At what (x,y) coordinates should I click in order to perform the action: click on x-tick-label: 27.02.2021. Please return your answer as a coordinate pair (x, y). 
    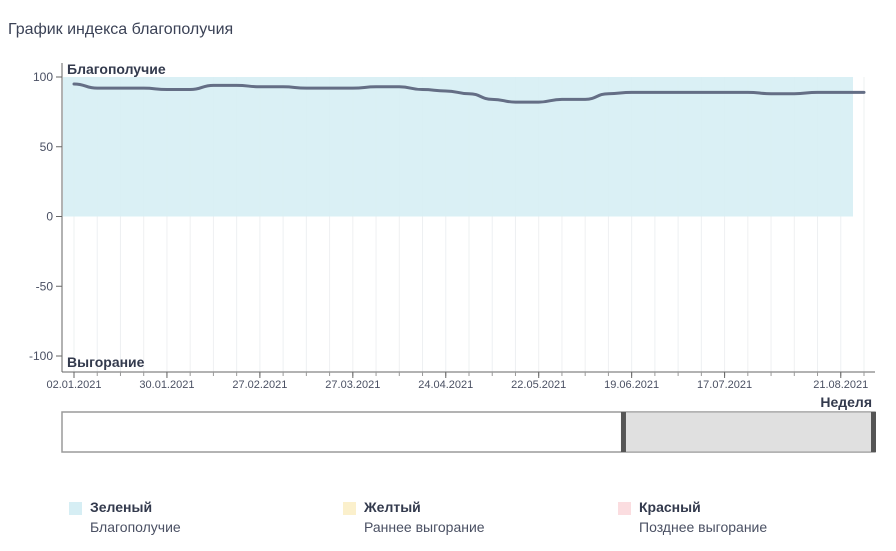
    Looking at the image, I should click on (259, 385).